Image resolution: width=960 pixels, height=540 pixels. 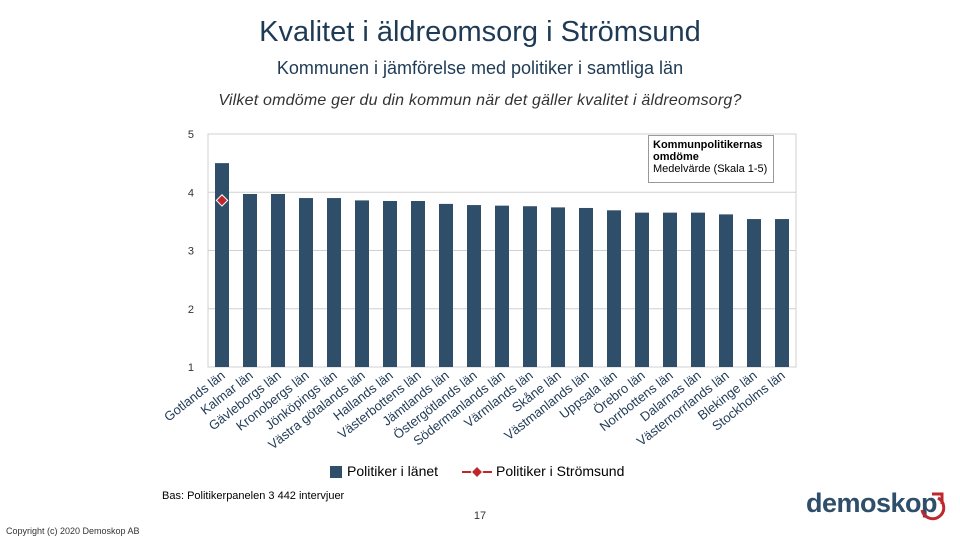 What do you see at coordinates (253, 496) in the screenshot?
I see `source-note: Bas: Politikerpanelen 3 442 intervjuer` at bounding box center [253, 496].